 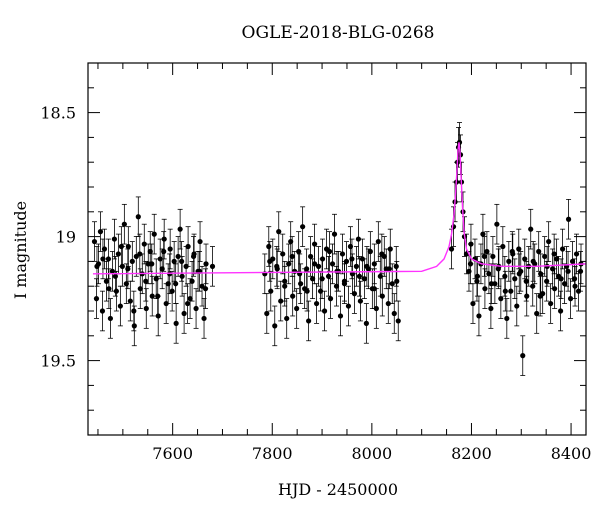 What do you see at coordinates (58, 361) in the screenshot?
I see `y-tick-label: 19.5` at bounding box center [58, 361].